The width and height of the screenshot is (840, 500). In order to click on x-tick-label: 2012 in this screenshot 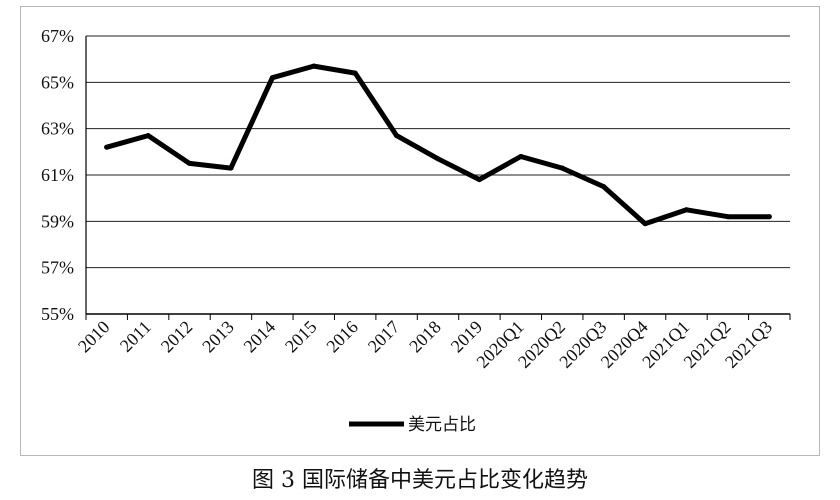, I will do `click(177, 337)`.